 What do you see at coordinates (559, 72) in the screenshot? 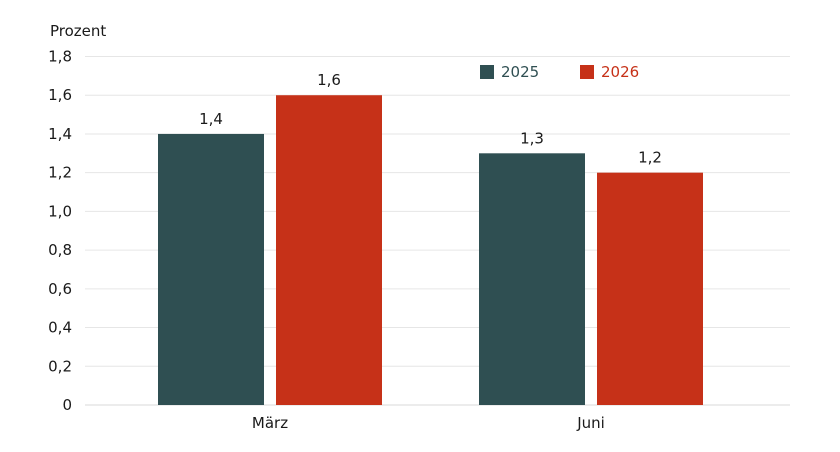
I see `legend: 2025 2026` at bounding box center [559, 72].